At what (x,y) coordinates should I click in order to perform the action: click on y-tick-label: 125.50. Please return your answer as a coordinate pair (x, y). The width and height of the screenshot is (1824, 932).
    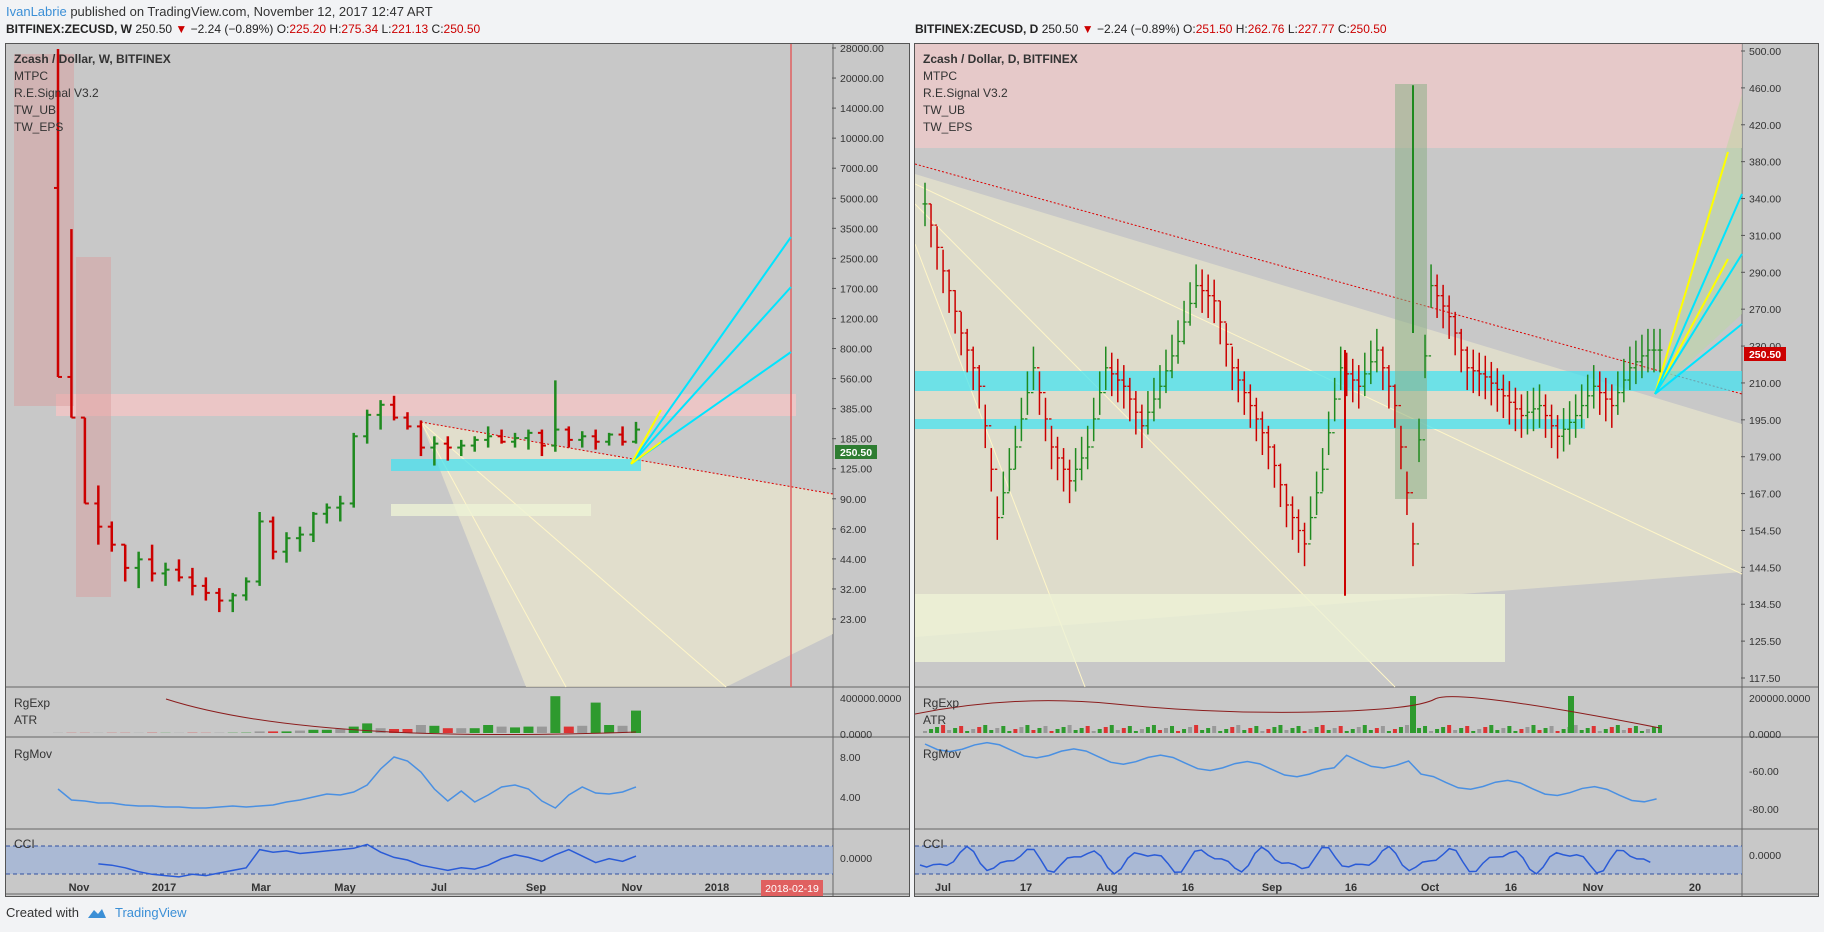
    Looking at the image, I should click on (1765, 642).